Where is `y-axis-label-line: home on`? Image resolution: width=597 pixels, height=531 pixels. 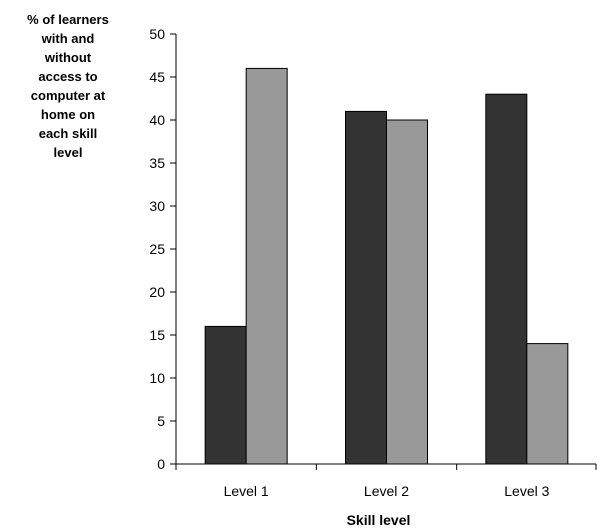 y-axis-label-line: home on is located at coordinates (68, 114).